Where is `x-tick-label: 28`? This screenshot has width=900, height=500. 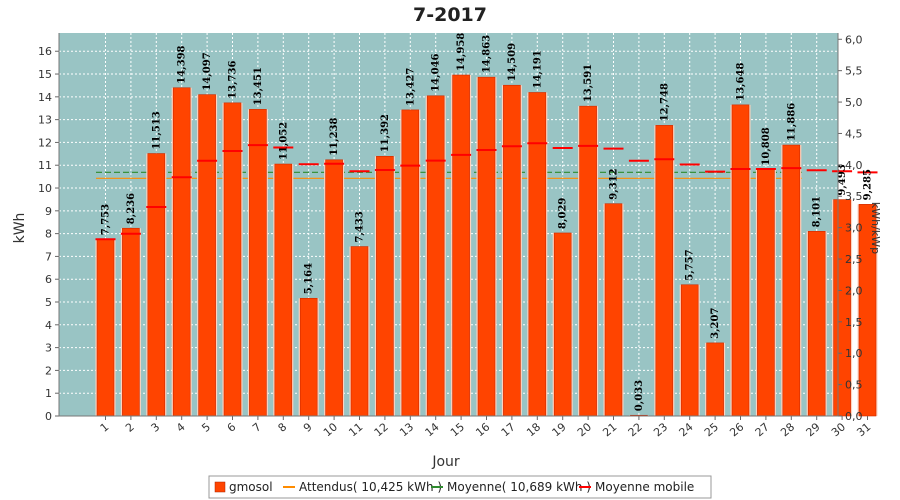 x-tick-label: 28 is located at coordinates (787, 429).